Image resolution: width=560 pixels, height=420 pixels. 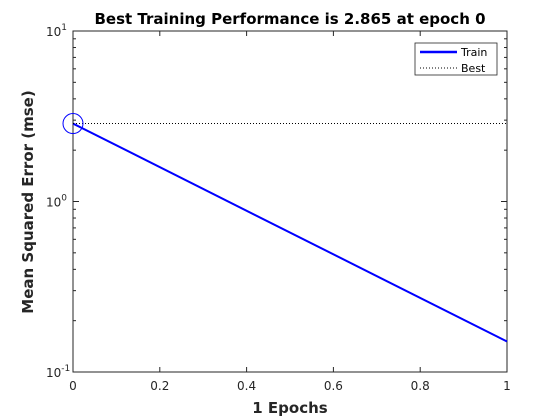 What do you see at coordinates (73, 386) in the screenshot?
I see `x-tick-label: 0` at bounding box center [73, 386].